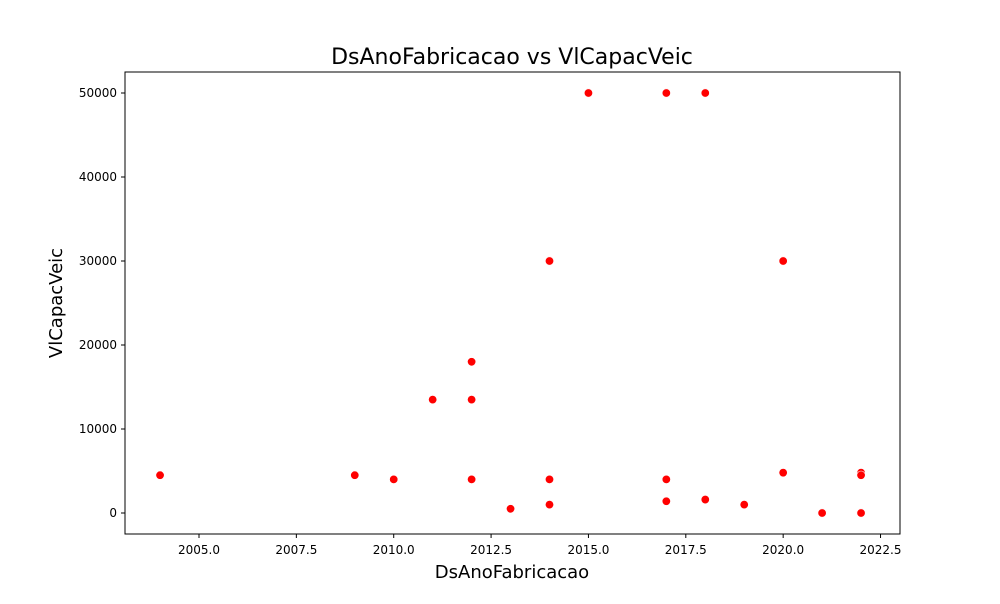 This screenshot has width=1000, height=604. Describe the element at coordinates (56, 303) in the screenshot. I see `y-axis-title: VlCapacVeic` at that location.